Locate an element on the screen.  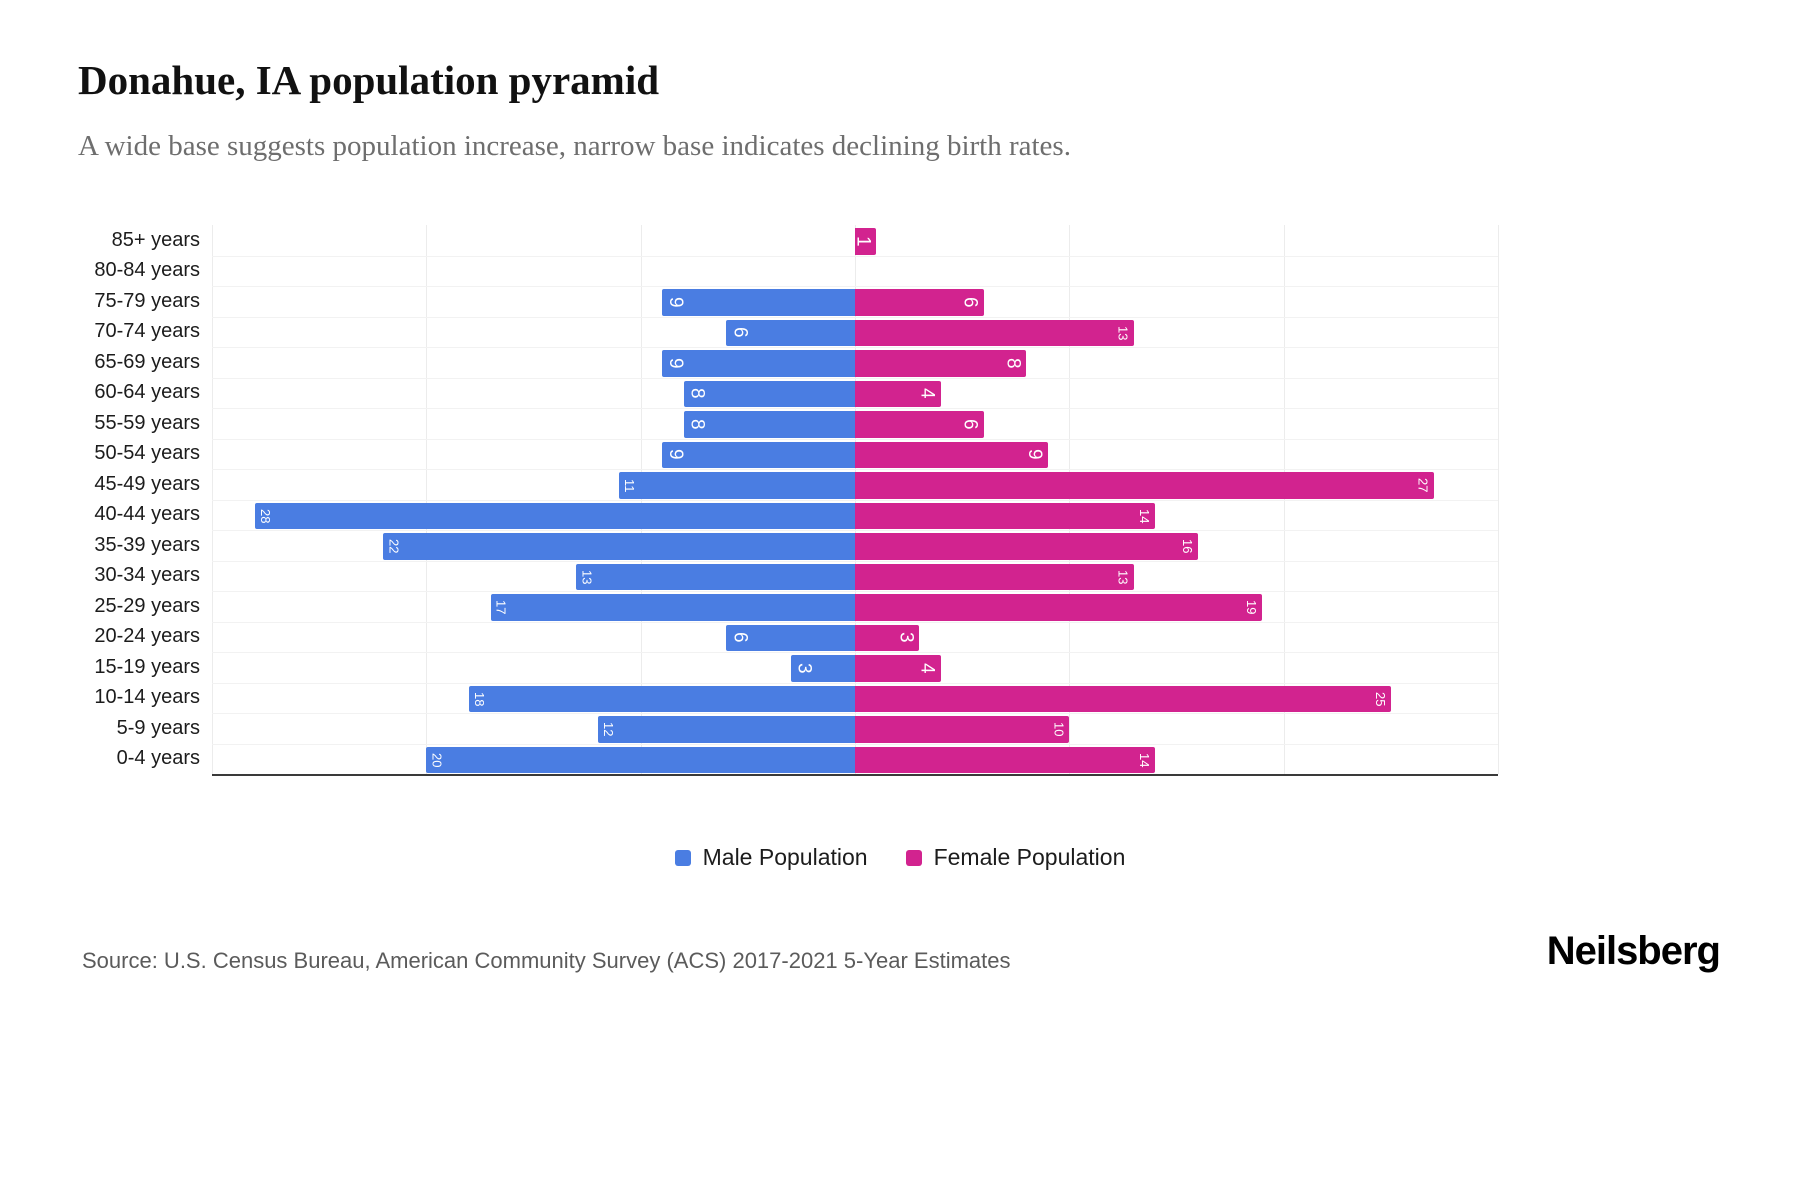
female-bar: 16 is located at coordinates (1026, 546).